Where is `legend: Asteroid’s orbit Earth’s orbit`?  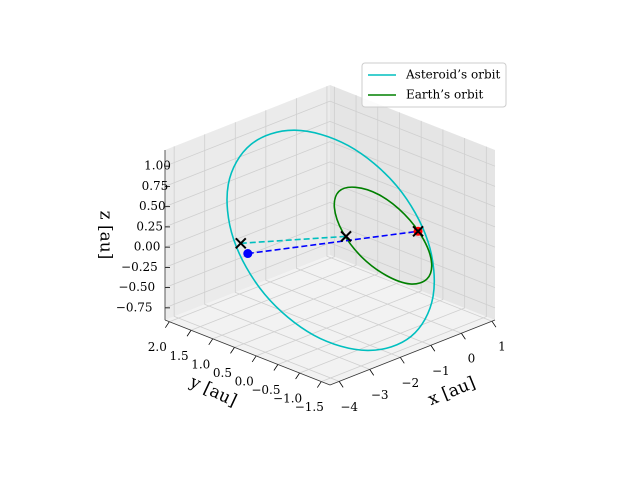
legend: Asteroid’s orbit Earth’s orbit is located at coordinates (434, 85).